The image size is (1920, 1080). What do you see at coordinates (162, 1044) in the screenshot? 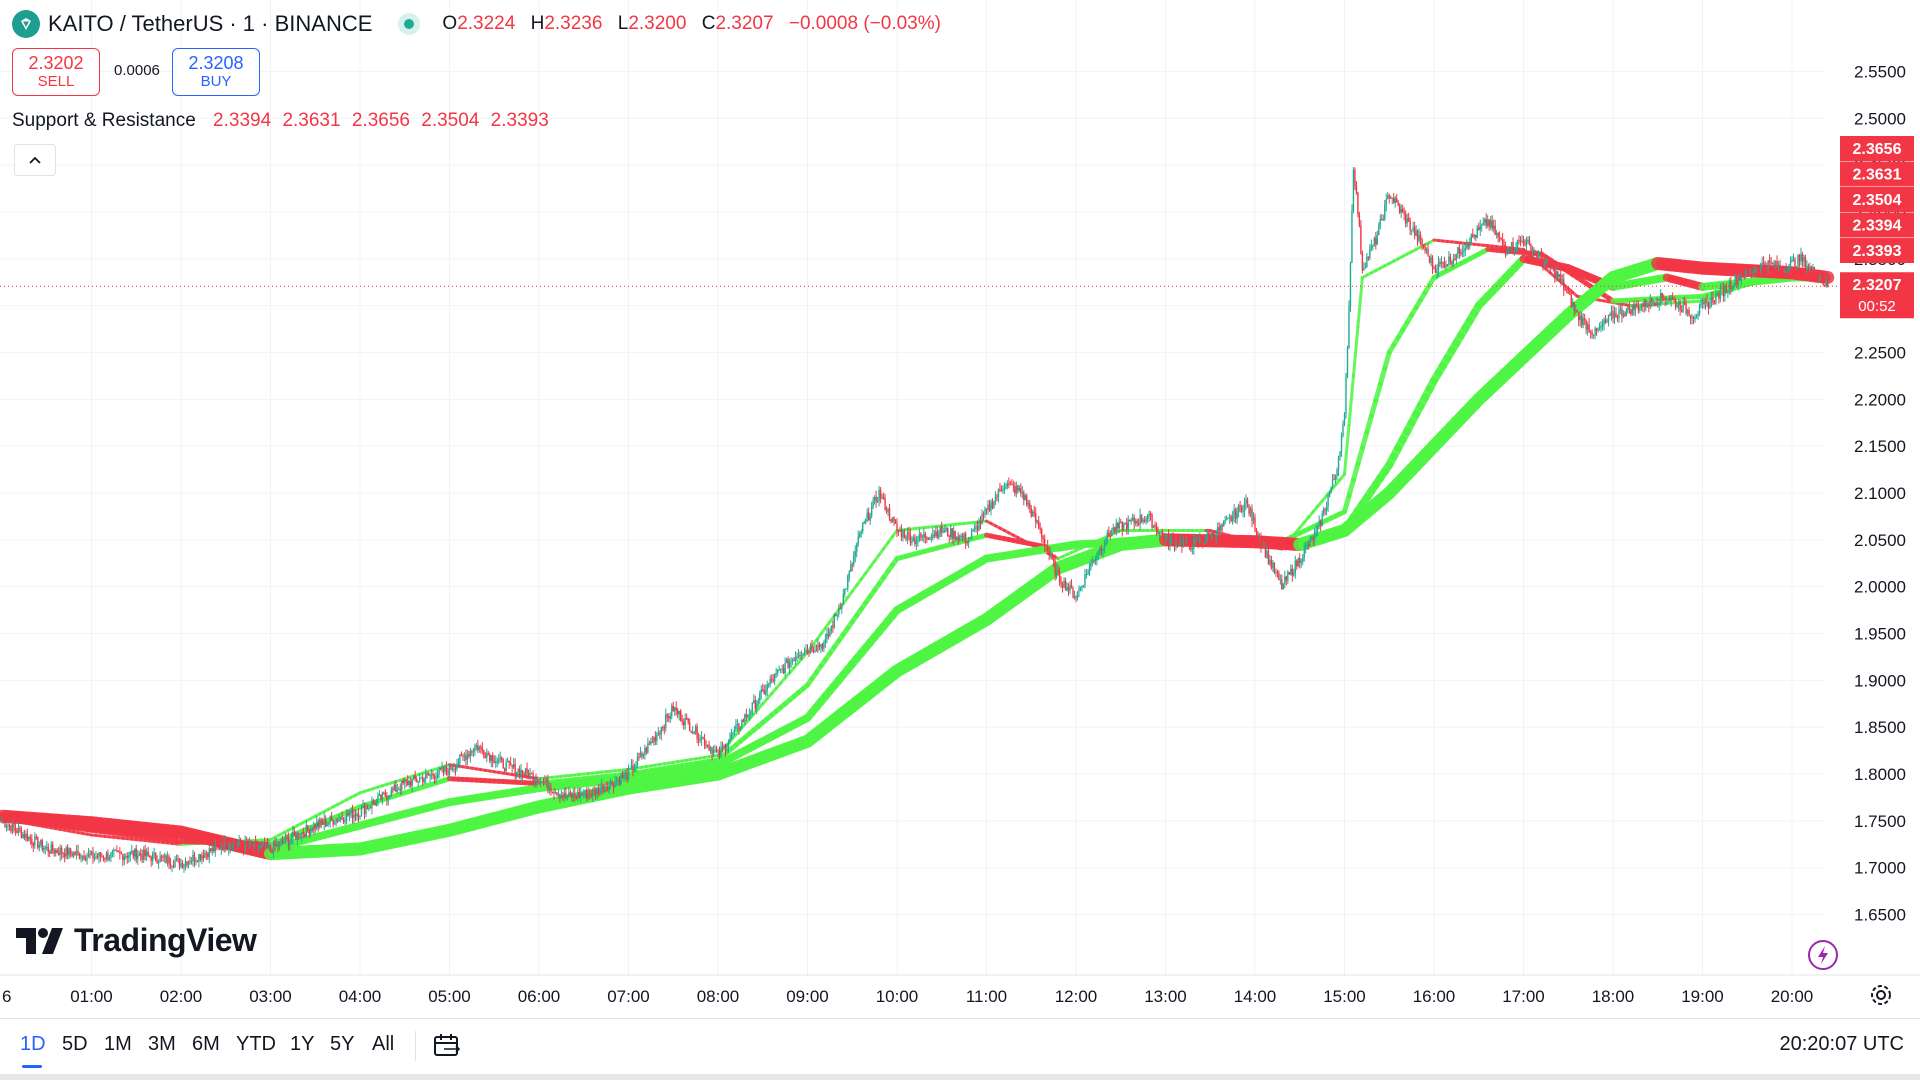
I see `range-3m-button: 3M` at bounding box center [162, 1044].